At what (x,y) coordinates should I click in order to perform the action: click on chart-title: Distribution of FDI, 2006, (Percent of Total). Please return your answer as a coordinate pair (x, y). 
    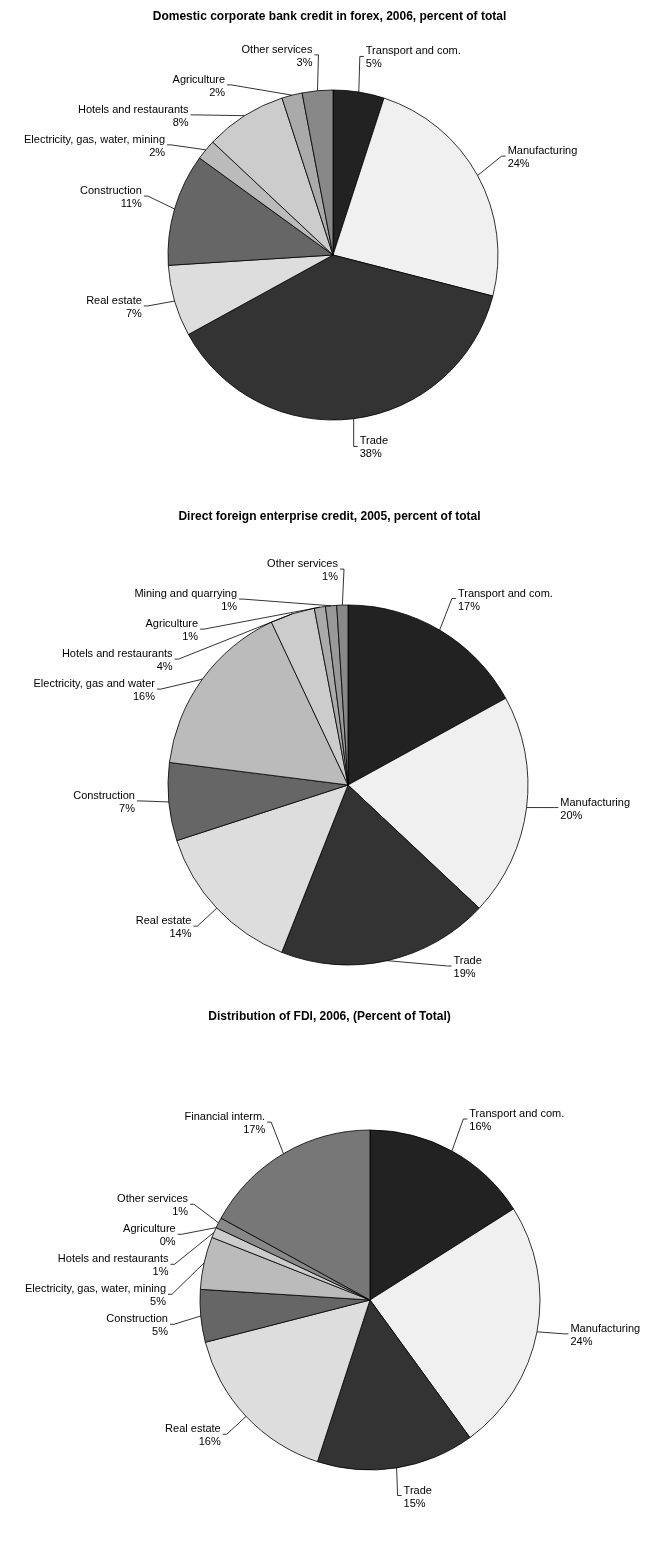
    Looking at the image, I should click on (329, 1016).